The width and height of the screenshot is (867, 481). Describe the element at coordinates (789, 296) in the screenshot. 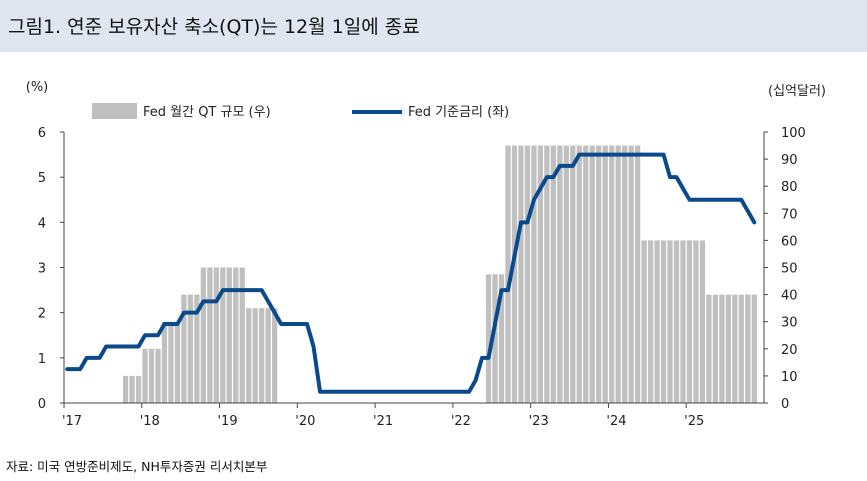

I see `right-tick-label: 40` at that location.